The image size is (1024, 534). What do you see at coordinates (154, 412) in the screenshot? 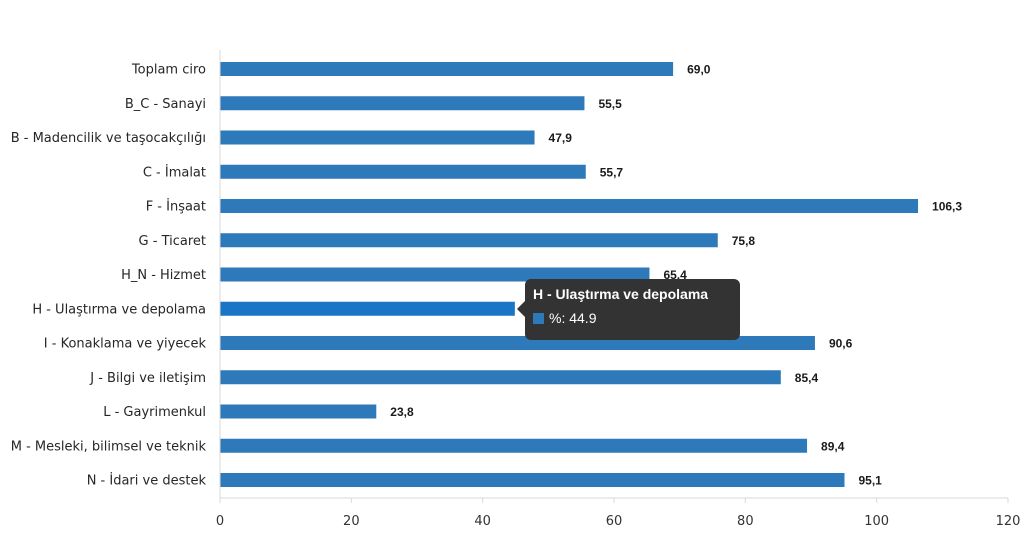
I see `category-label: L - Gayrimenkul` at bounding box center [154, 412].